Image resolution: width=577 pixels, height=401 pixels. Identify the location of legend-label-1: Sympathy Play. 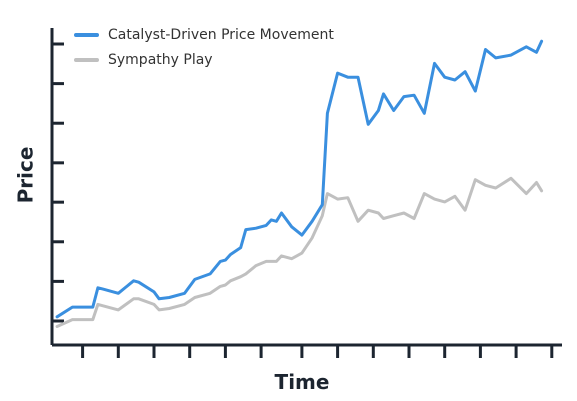
(160, 60).